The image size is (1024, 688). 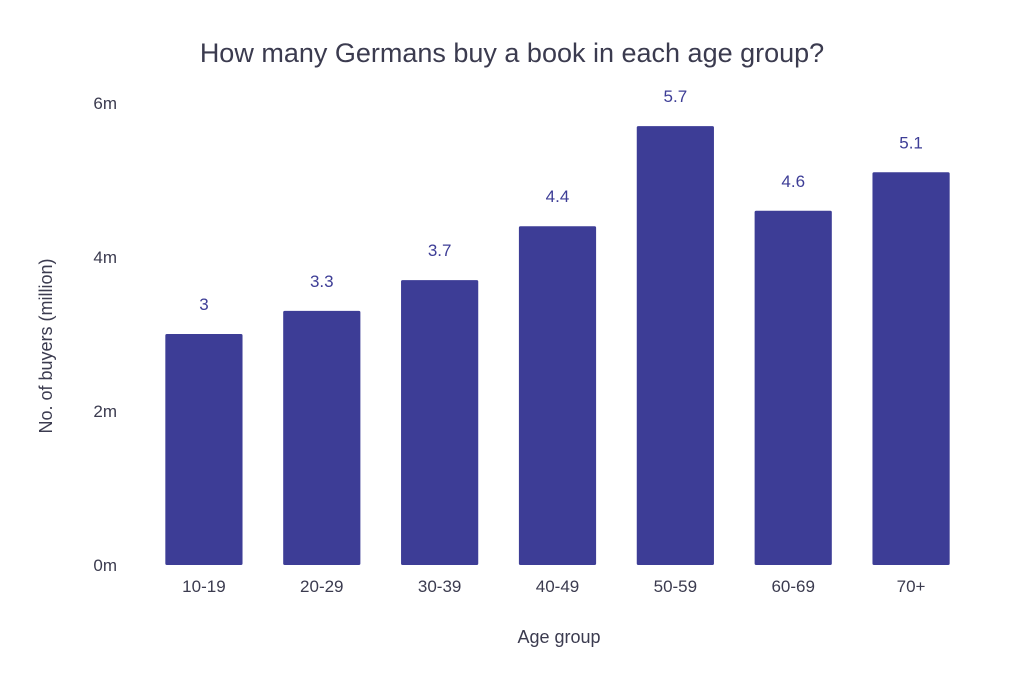 What do you see at coordinates (322, 281) in the screenshot?
I see `data-label: 3.3` at bounding box center [322, 281].